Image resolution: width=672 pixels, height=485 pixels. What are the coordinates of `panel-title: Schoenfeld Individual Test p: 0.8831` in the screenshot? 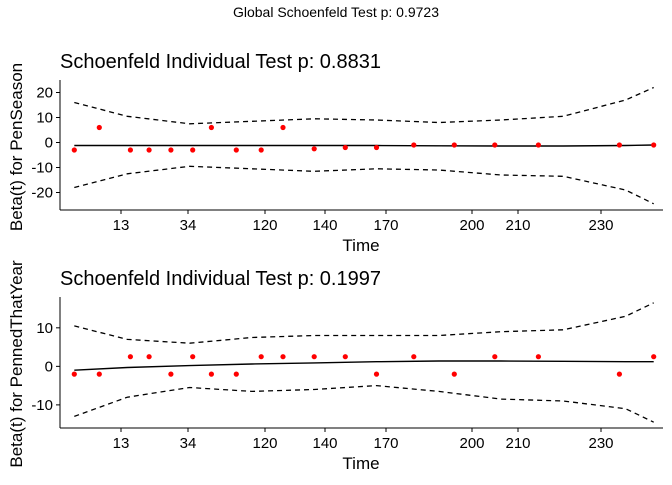 It's located at (220, 62).